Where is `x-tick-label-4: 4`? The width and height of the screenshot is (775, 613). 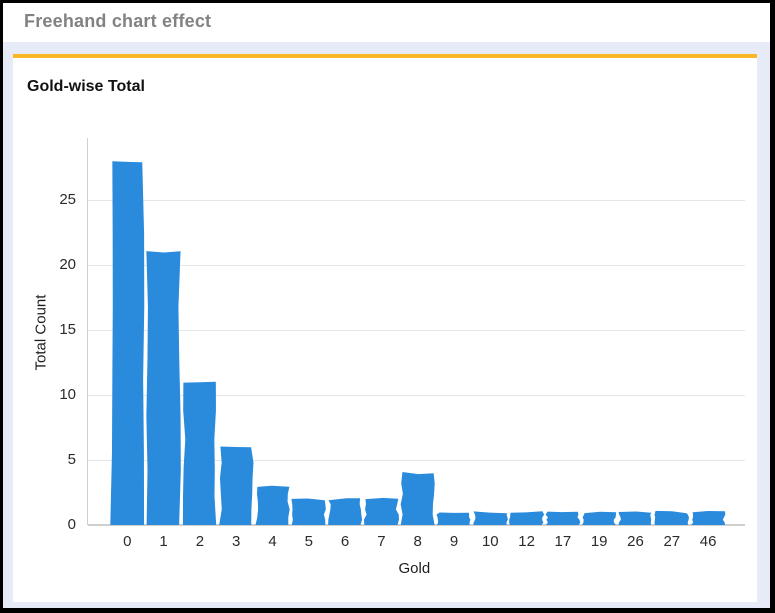 x-tick-label-4: 4 is located at coordinates (272, 541).